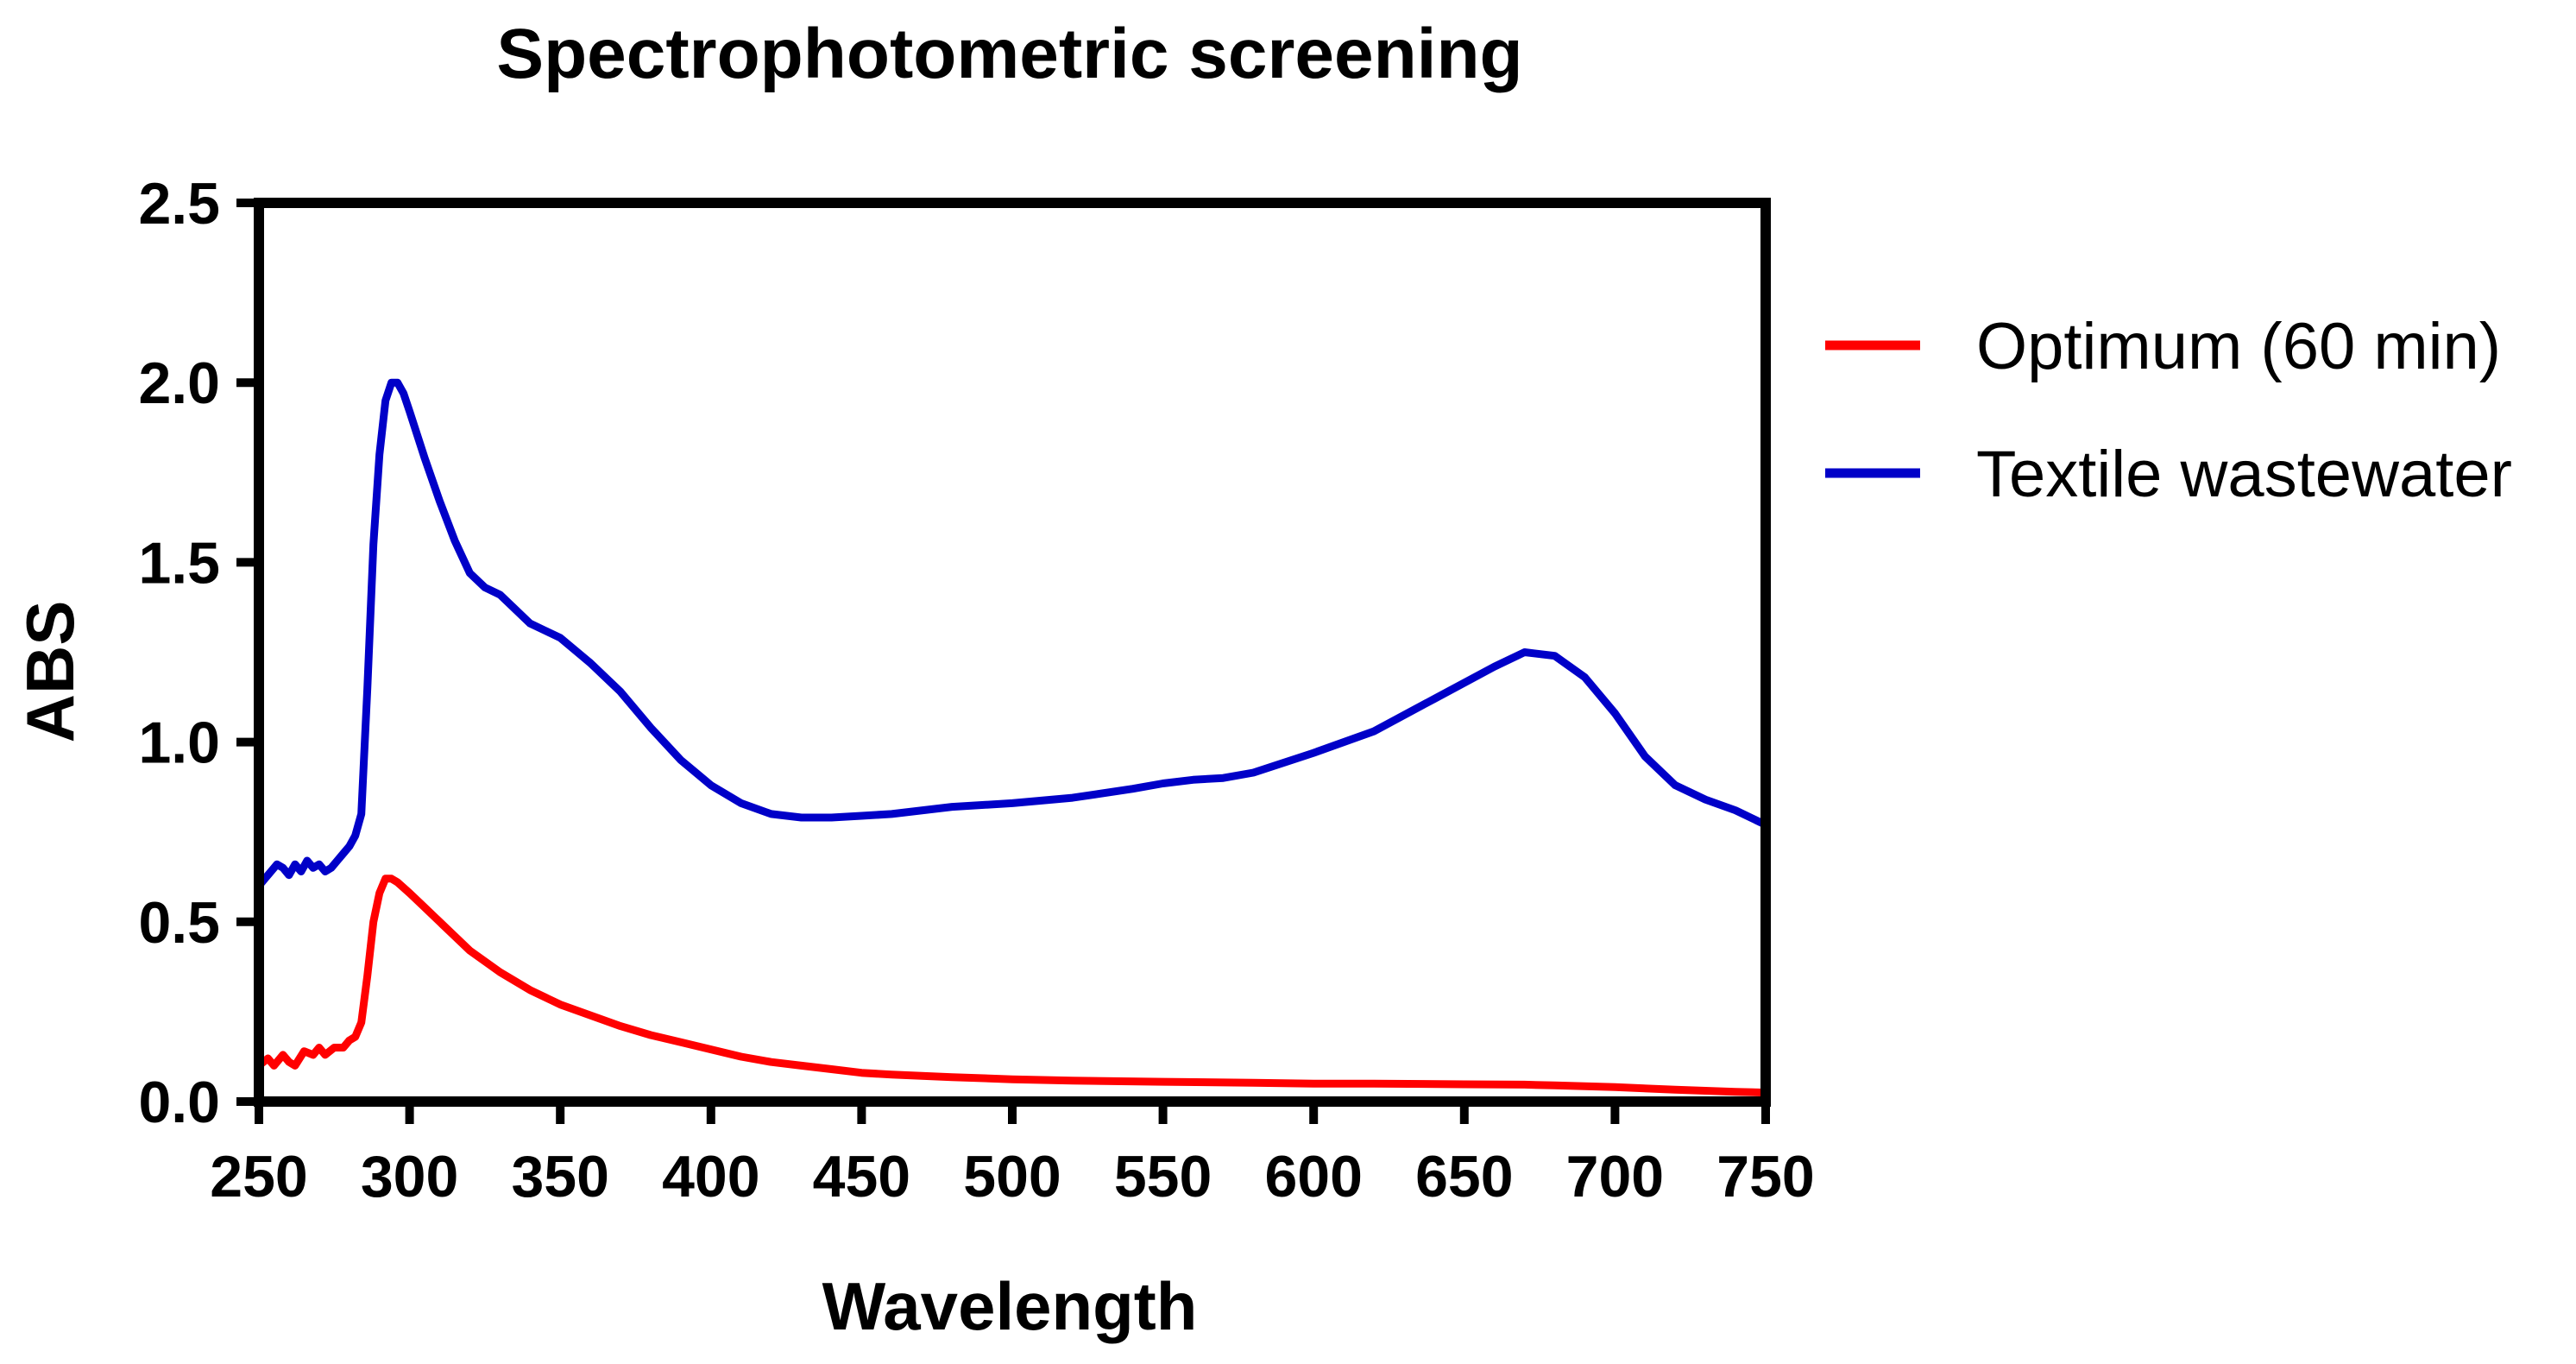 The image size is (2576, 1364). I want to click on x-tick-label: 550, so click(1163, 1177).